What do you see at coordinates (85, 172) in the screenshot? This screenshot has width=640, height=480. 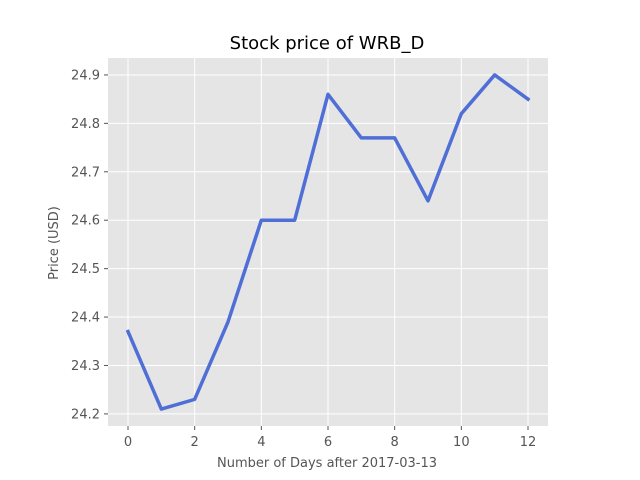 I see `y-tick-label: 24.7` at bounding box center [85, 172].